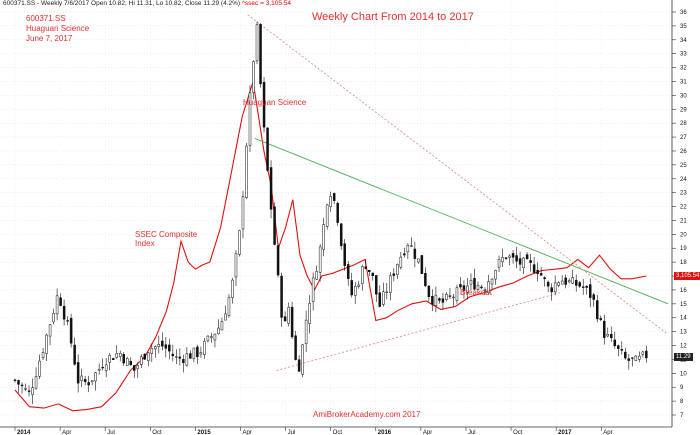  I want to click on ssec-price-tag: 3,105.54, so click(687, 276).